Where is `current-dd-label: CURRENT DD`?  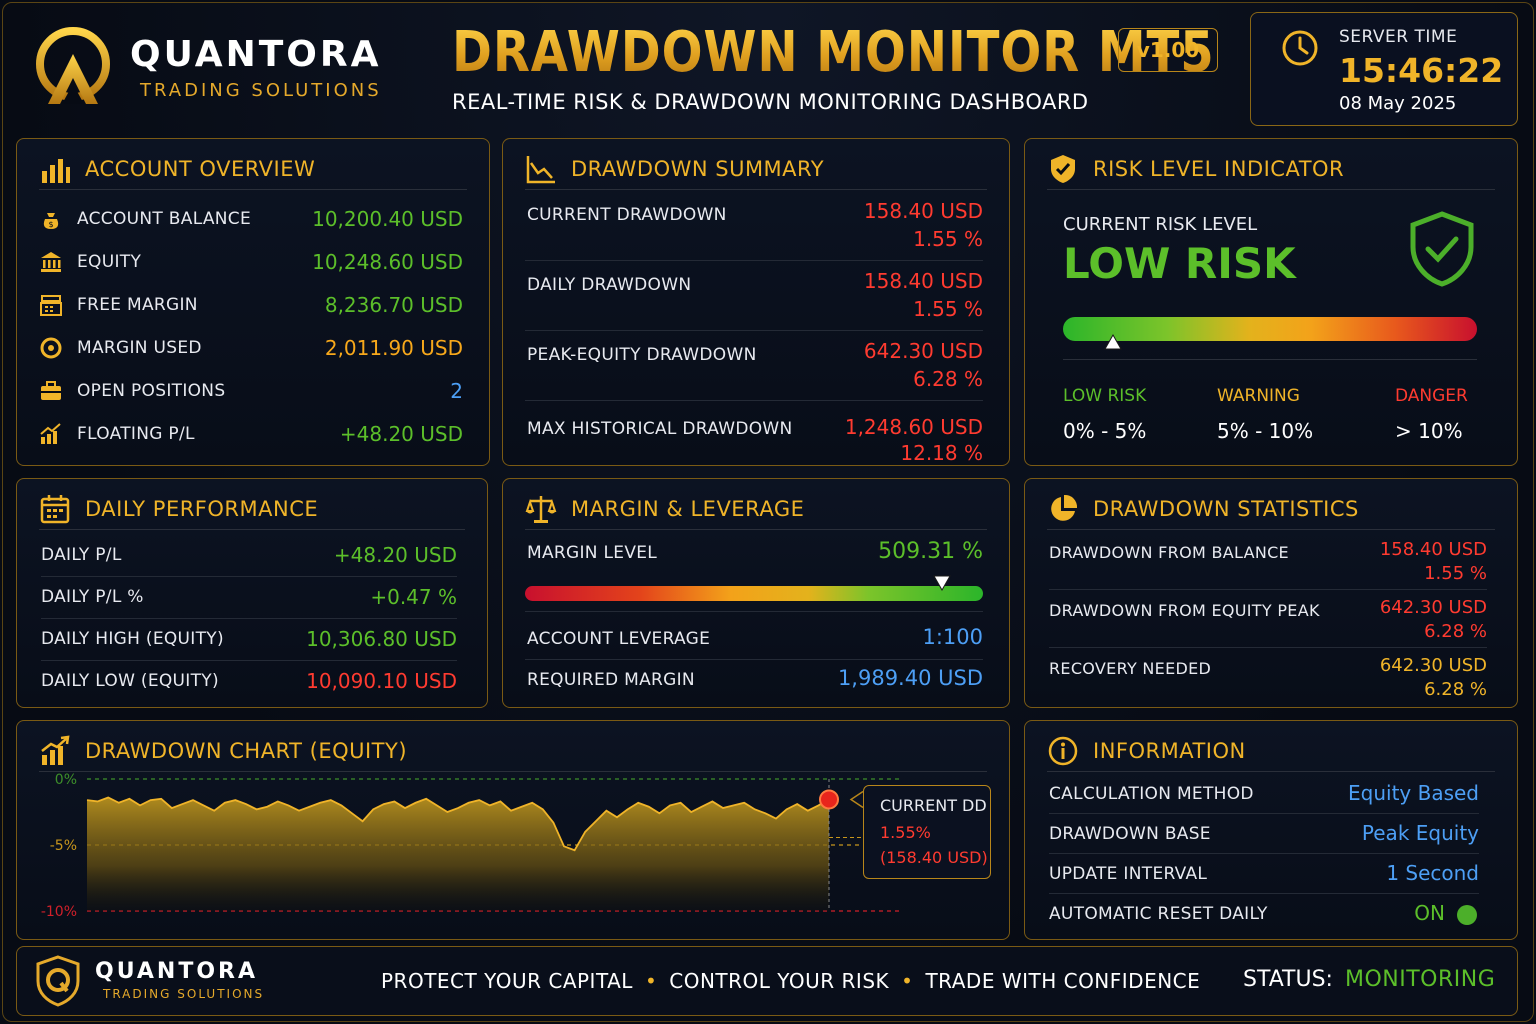
current-dd-label: CURRENT DD is located at coordinates (933, 805).